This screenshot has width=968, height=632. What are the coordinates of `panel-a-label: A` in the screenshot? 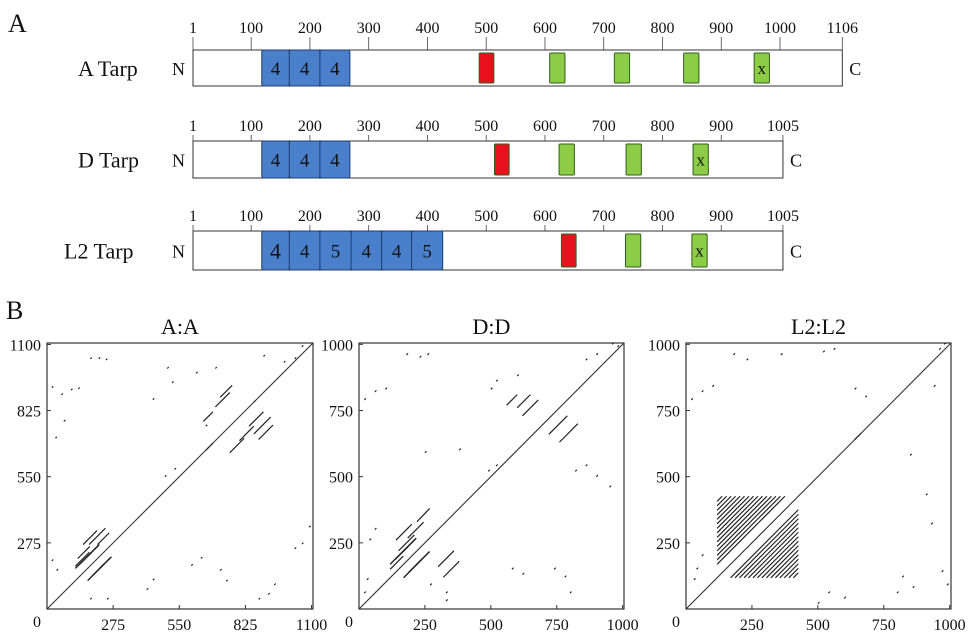 It's located at (17, 23).